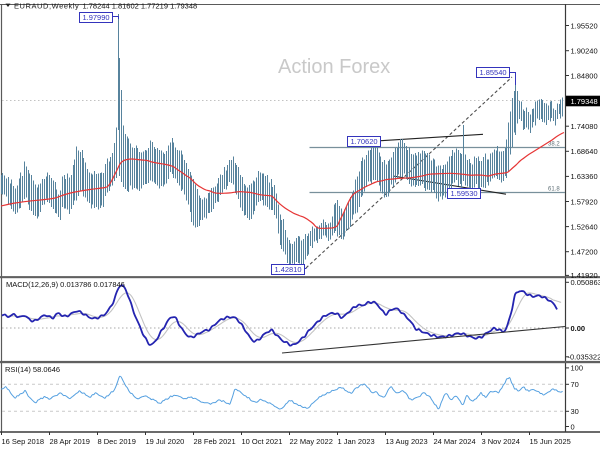  Describe the element at coordinates (584, 201) in the screenshot. I see `svg-text: 1.57920` at that location.